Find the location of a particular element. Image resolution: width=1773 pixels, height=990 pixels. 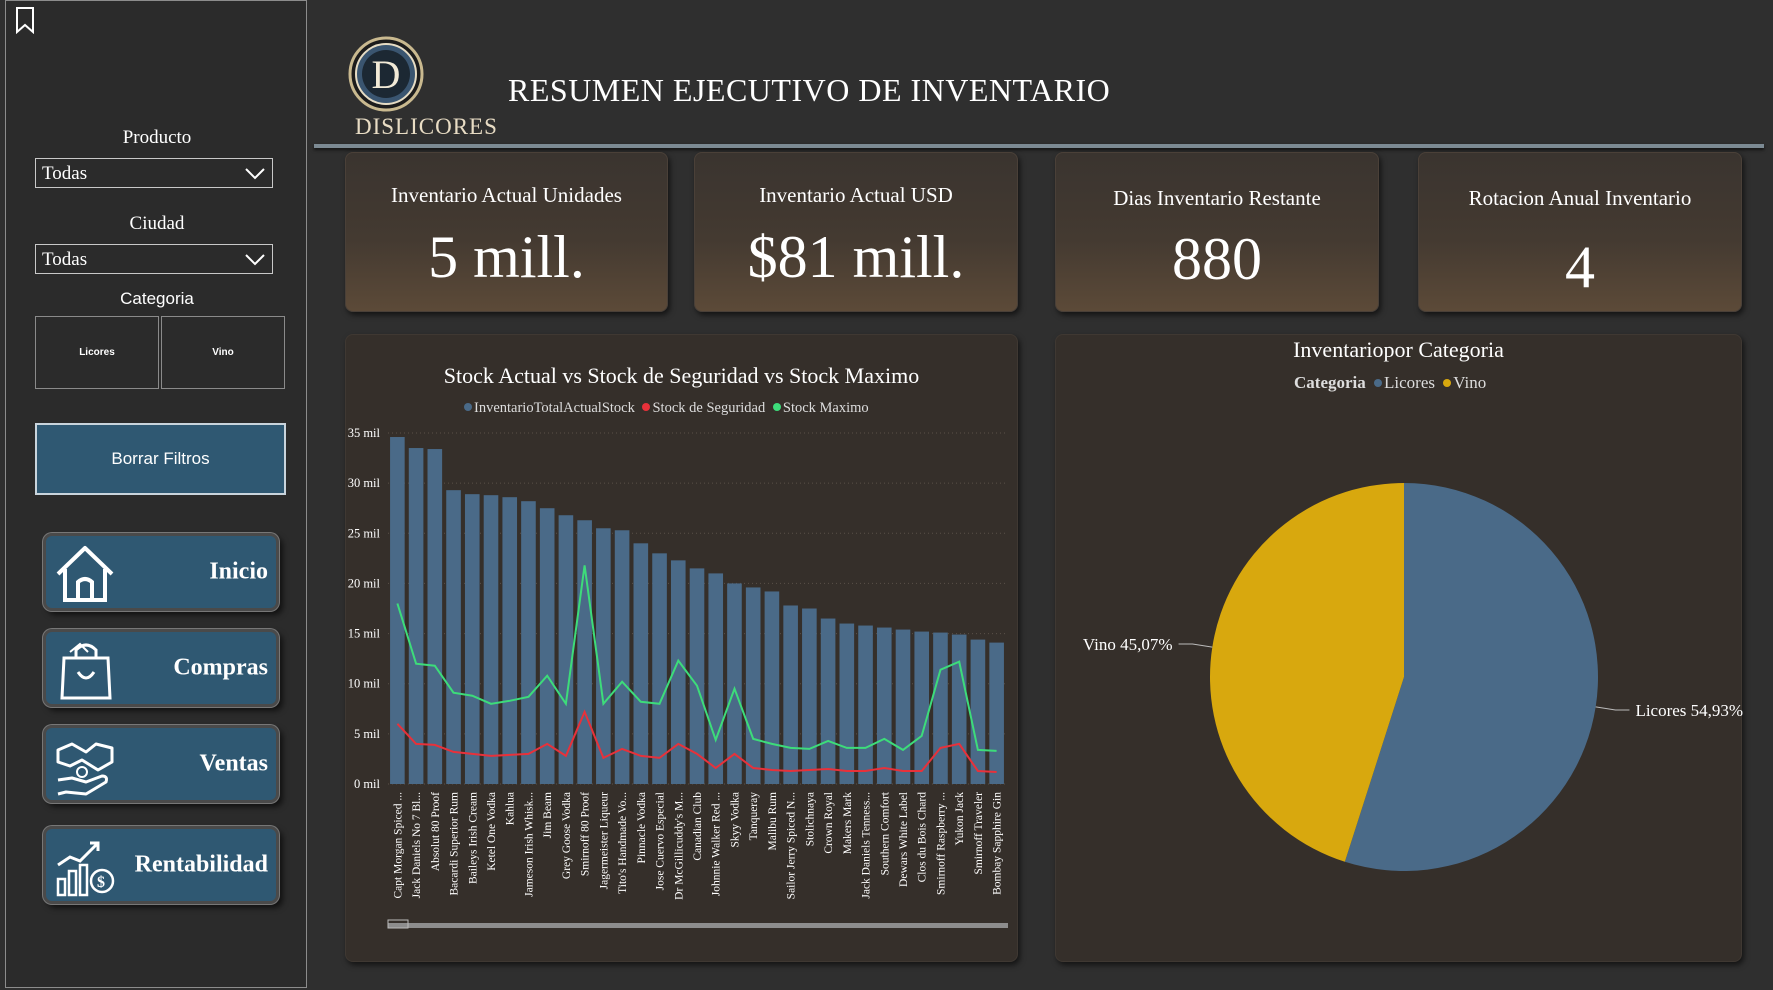

legend-licores: Licores is located at coordinates (1409, 382).